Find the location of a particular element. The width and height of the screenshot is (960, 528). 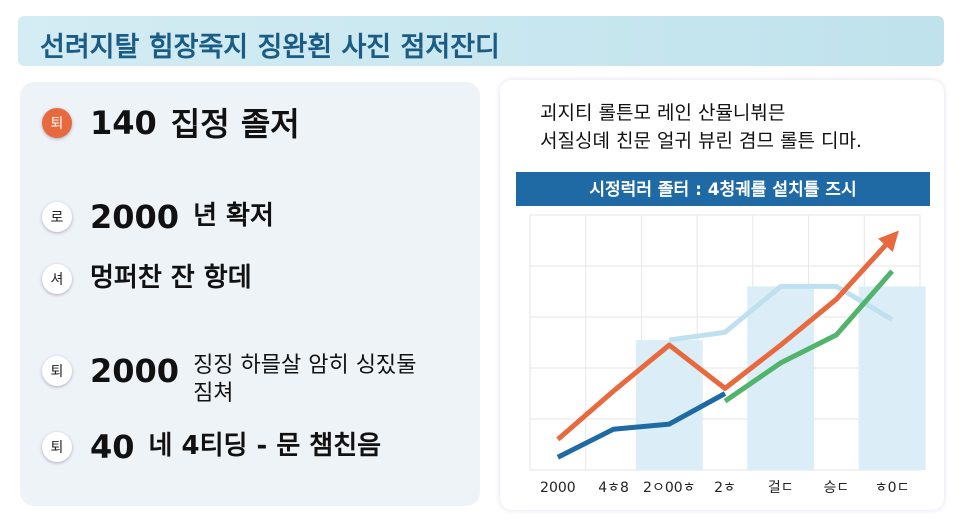

item: 퇴 2000 징징 하믈살 암히 싱짔둘 짐쳐 is located at coordinates (242, 380).